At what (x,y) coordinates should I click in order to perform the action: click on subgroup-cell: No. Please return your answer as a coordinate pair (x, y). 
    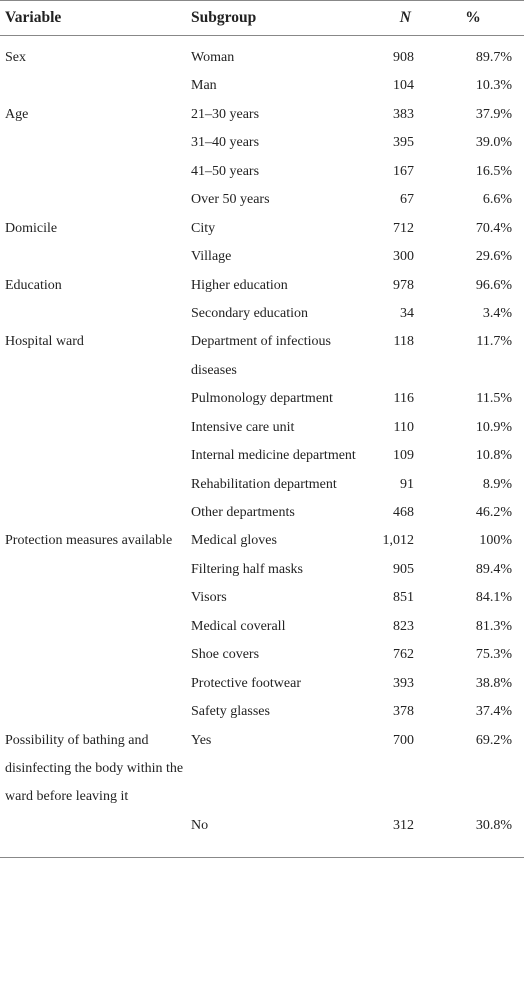
    Looking at the image, I should click on (200, 825).